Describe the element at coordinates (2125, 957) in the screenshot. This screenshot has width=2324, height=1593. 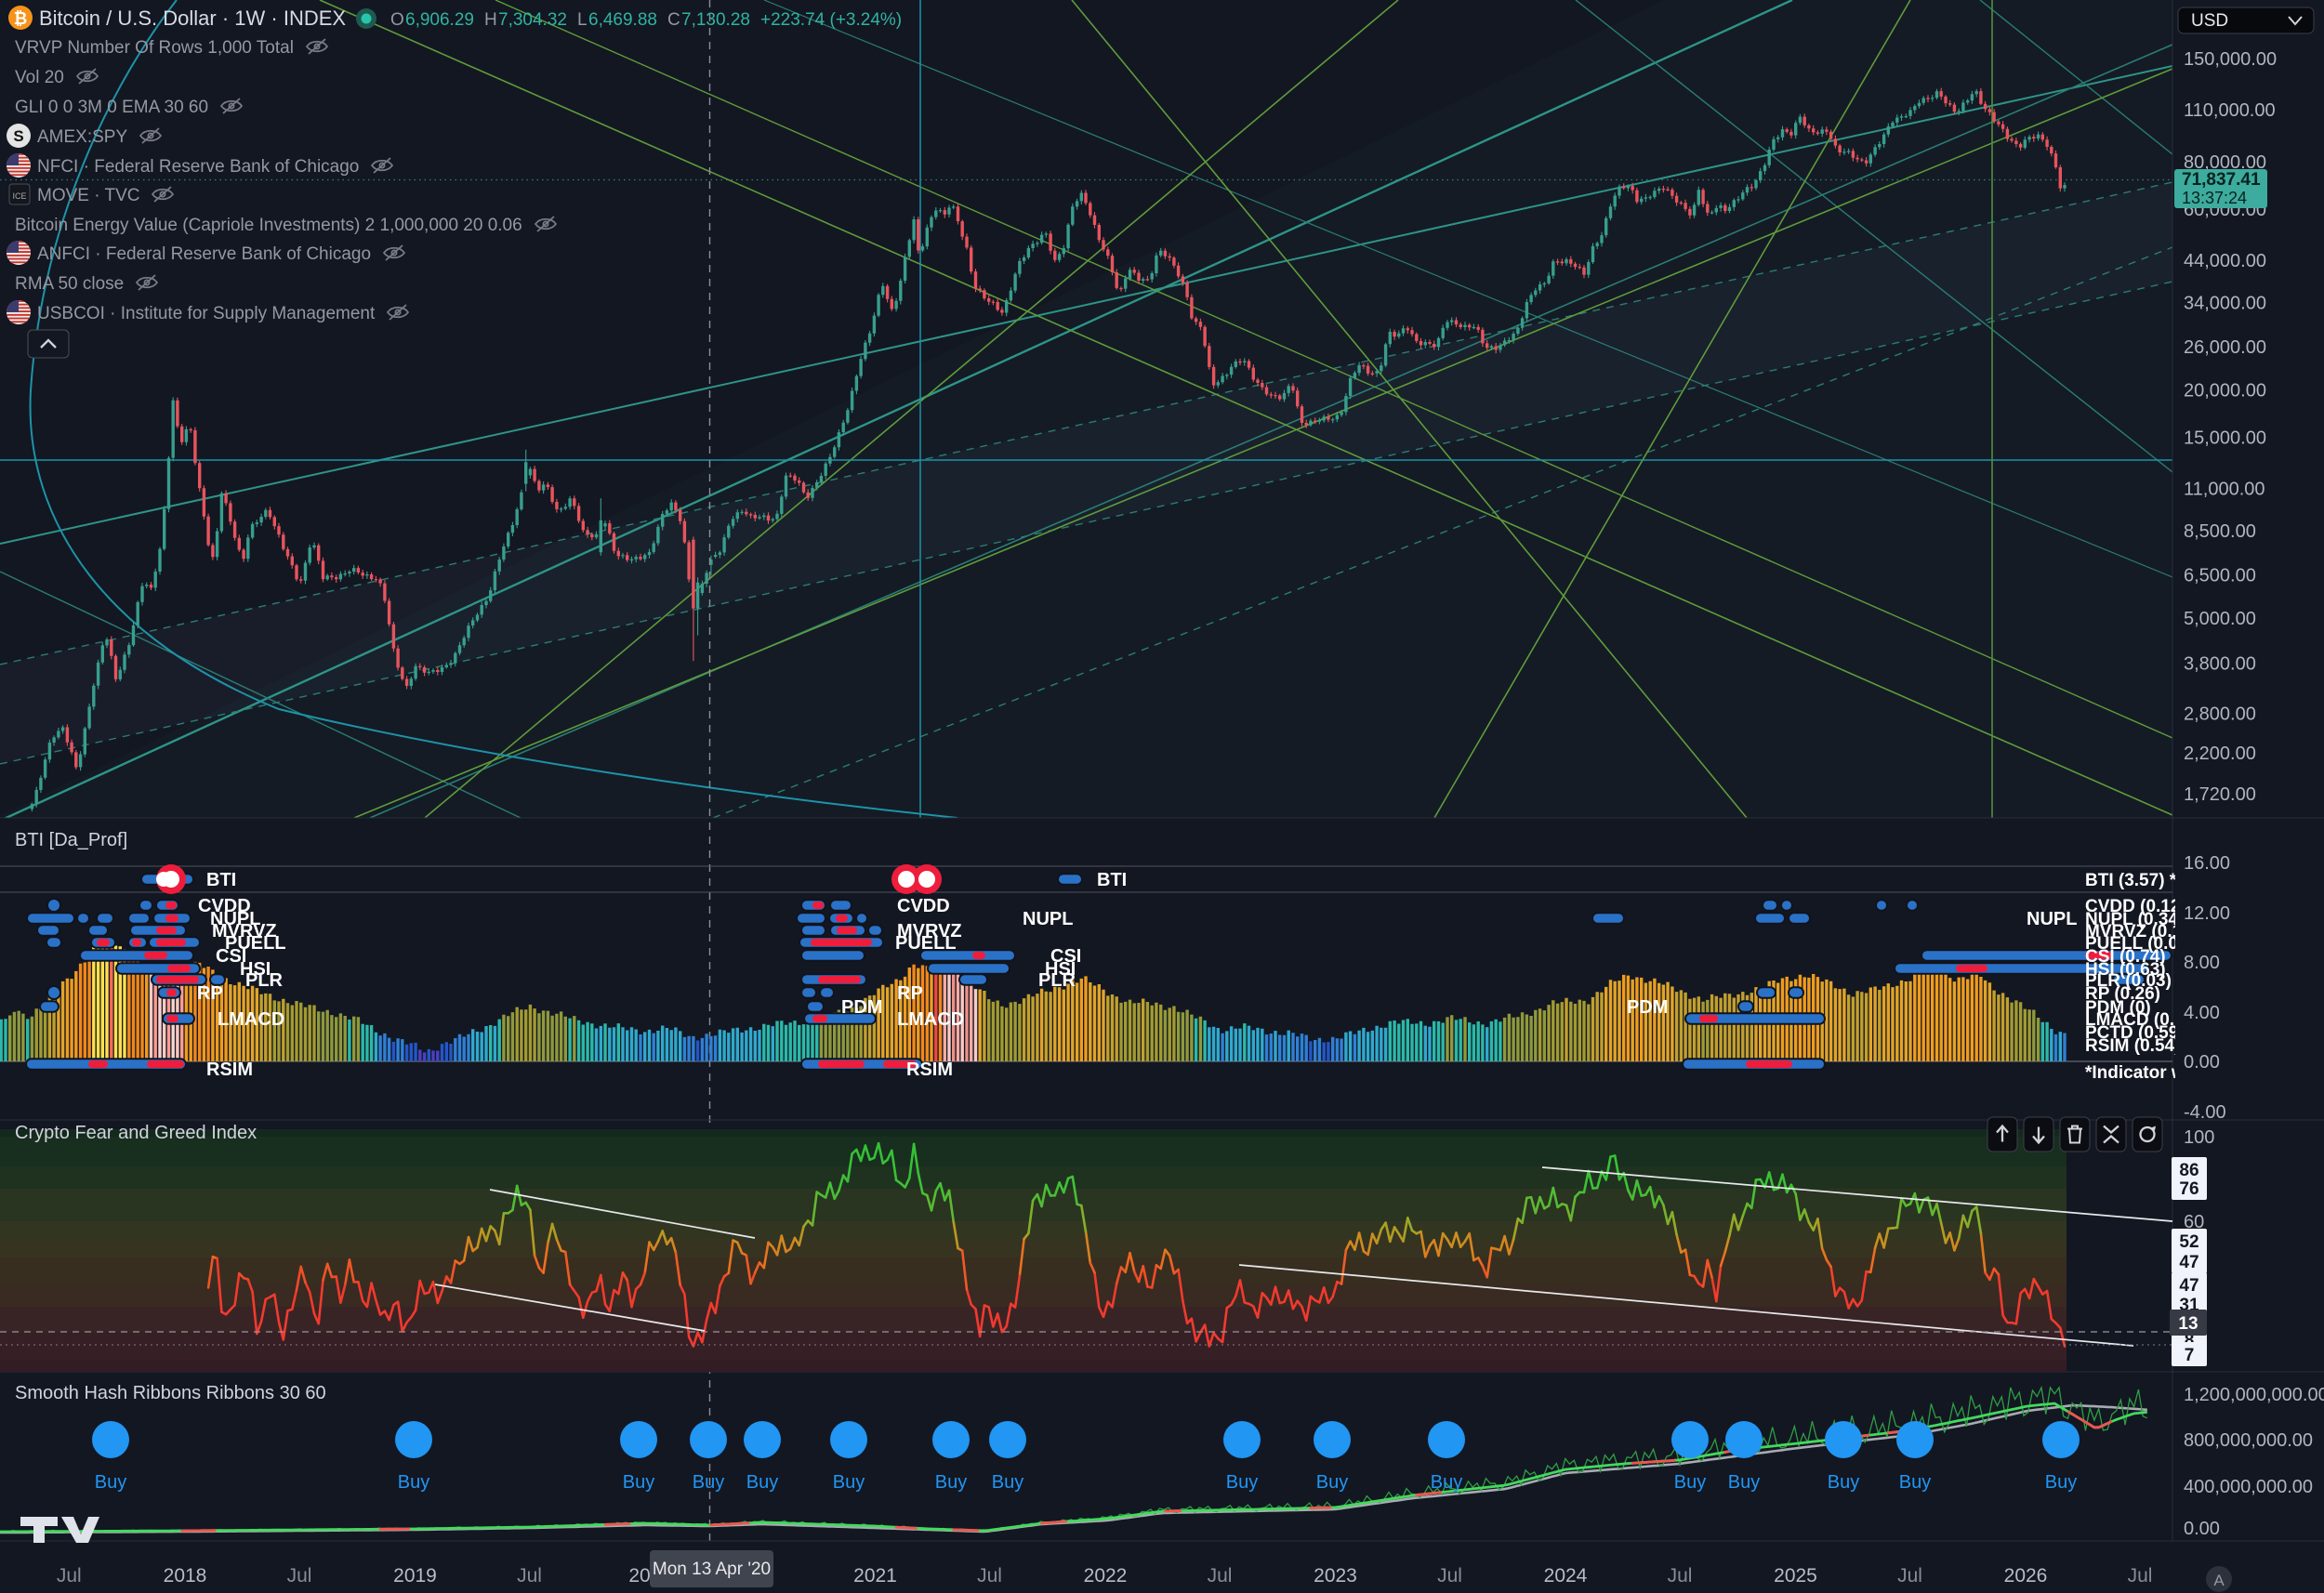
I see `svg-text: CSI (0.74)` at that location.